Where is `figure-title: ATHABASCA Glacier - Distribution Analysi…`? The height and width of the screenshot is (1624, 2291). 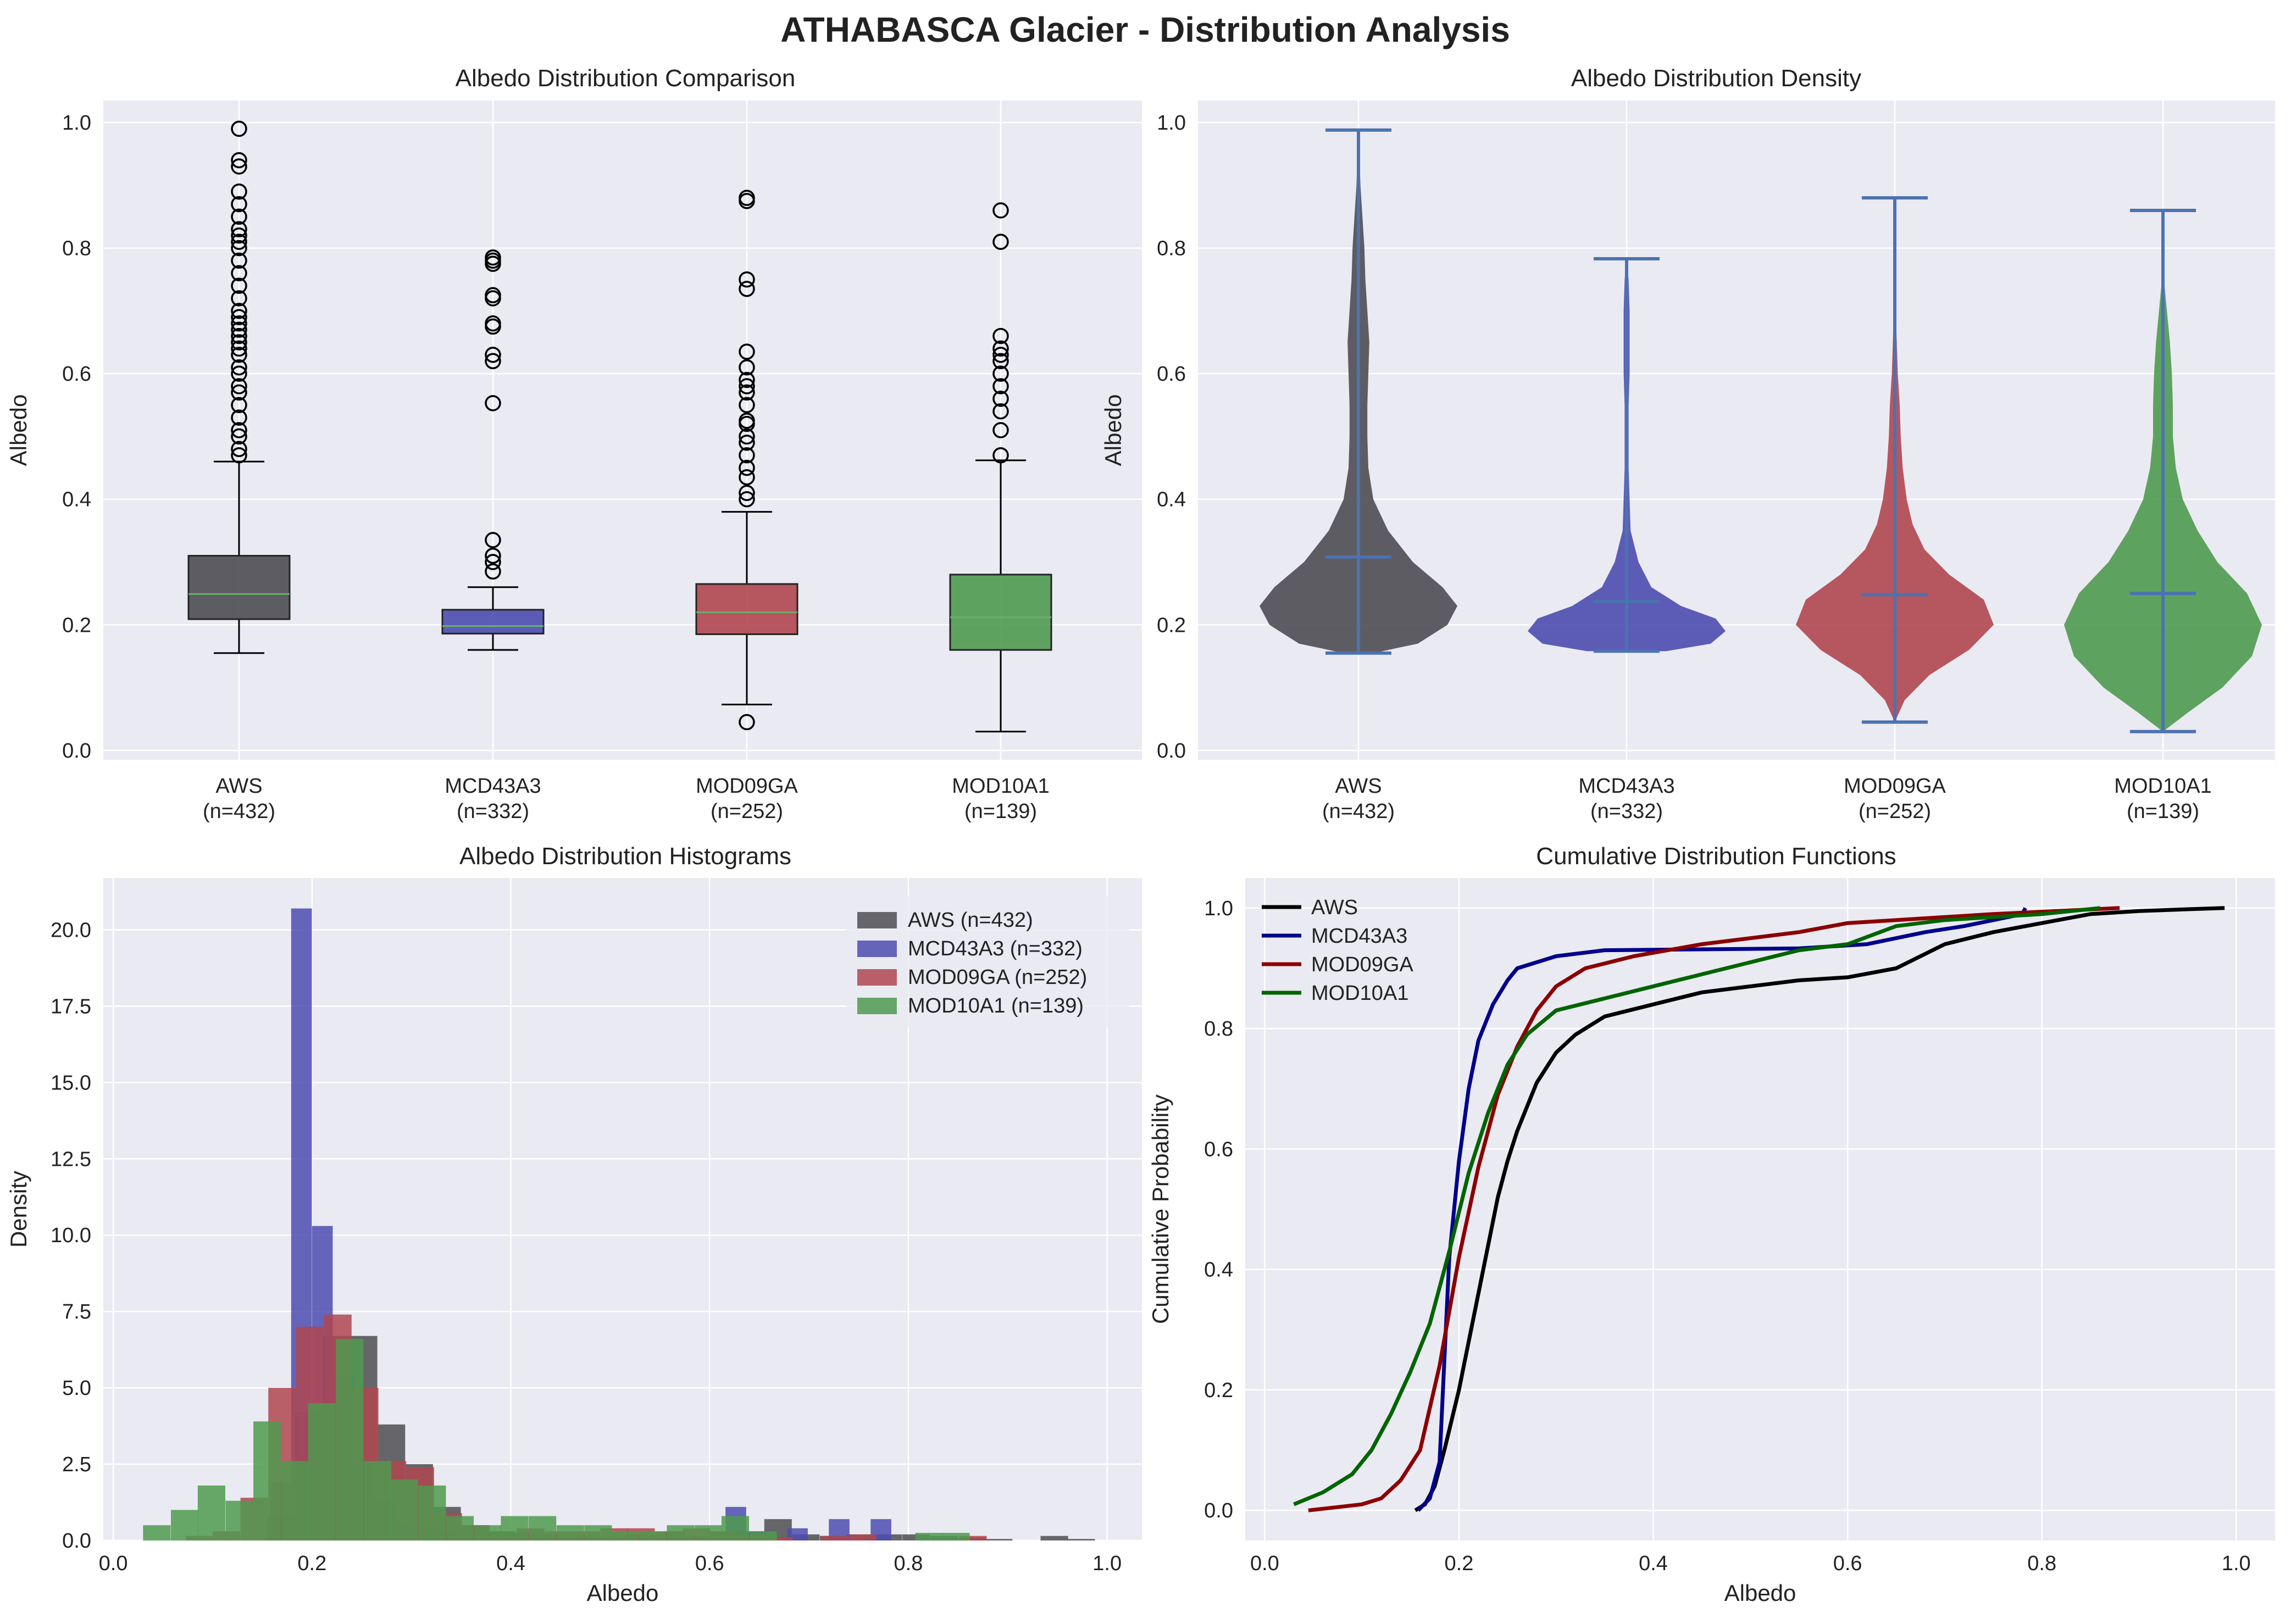
figure-title: ATHABASCA Glacier - Distribution Analysi… is located at coordinates (1145, 29).